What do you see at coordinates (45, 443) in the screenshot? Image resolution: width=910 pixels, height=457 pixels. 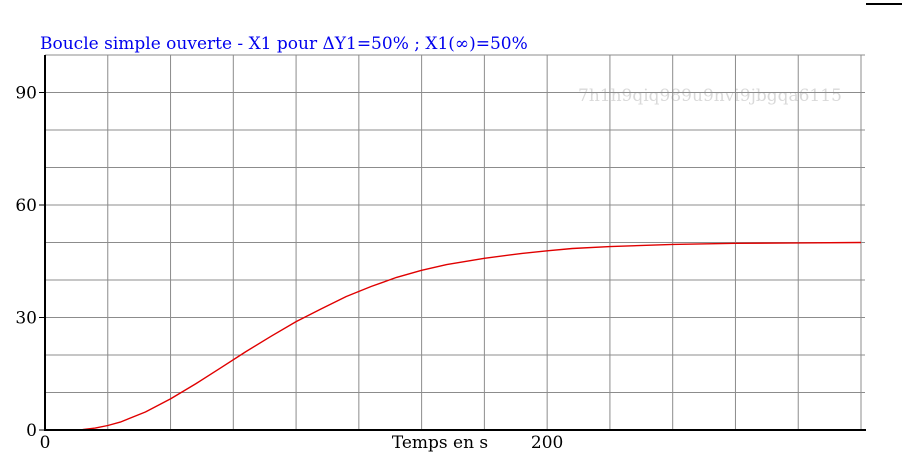 I see `x-tick-label: 0` at bounding box center [45, 443].